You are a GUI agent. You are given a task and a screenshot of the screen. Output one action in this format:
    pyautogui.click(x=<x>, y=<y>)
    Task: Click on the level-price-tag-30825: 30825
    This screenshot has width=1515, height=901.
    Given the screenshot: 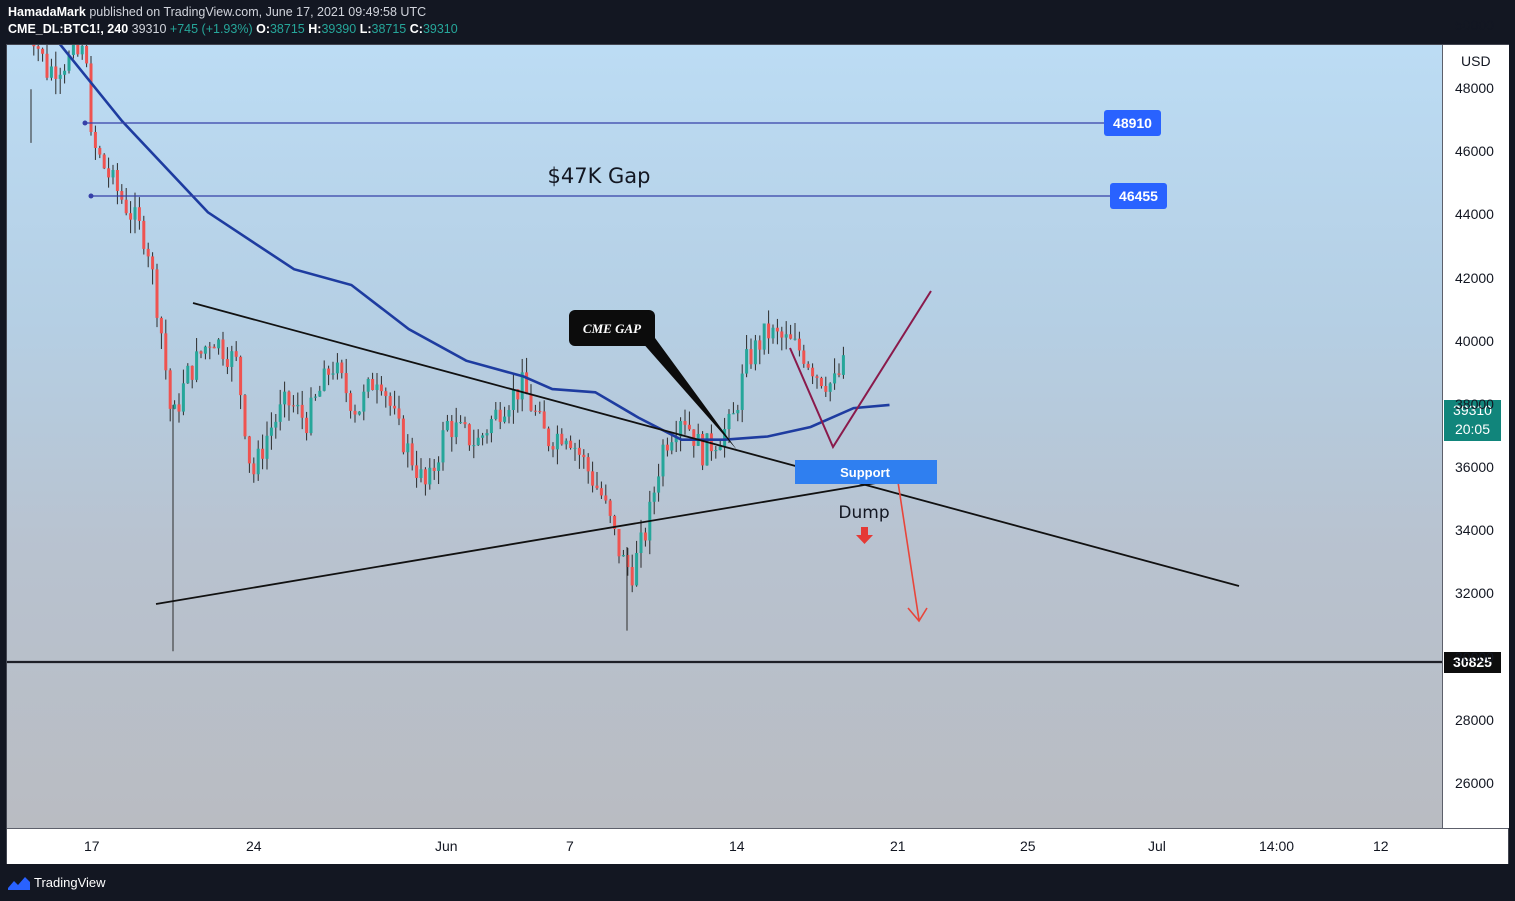 What is the action you would take?
    pyautogui.click(x=1472, y=662)
    